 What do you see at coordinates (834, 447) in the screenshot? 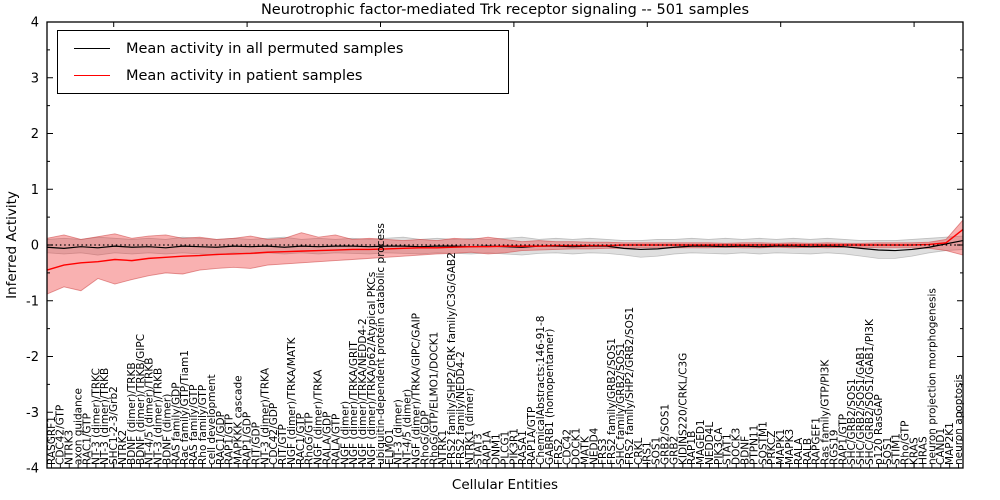
I see `svg-text: RGS19` at bounding box center [834, 447].